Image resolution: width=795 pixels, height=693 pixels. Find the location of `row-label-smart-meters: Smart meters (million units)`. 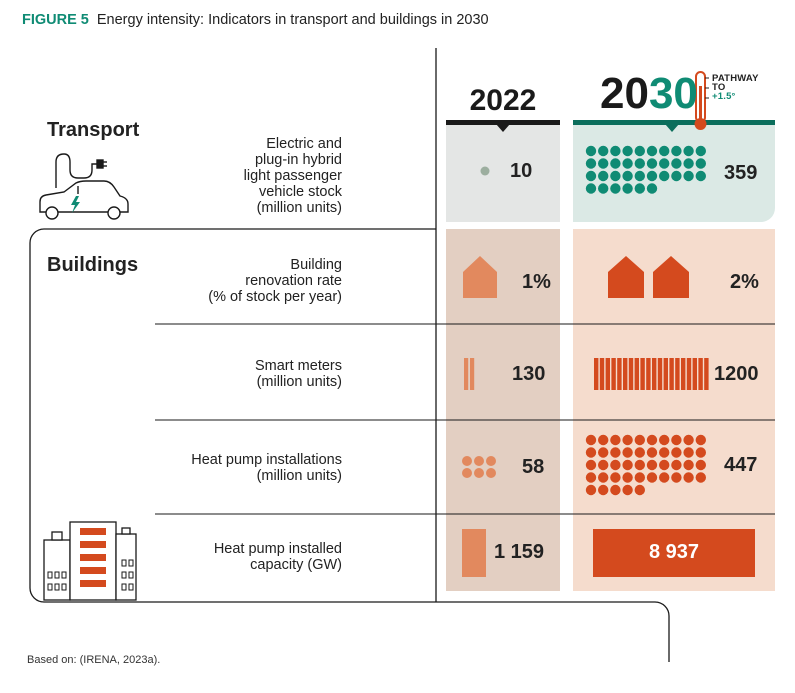

row-label-smart-meters: Smart meters (million units) is located at coordinates (298, 374).